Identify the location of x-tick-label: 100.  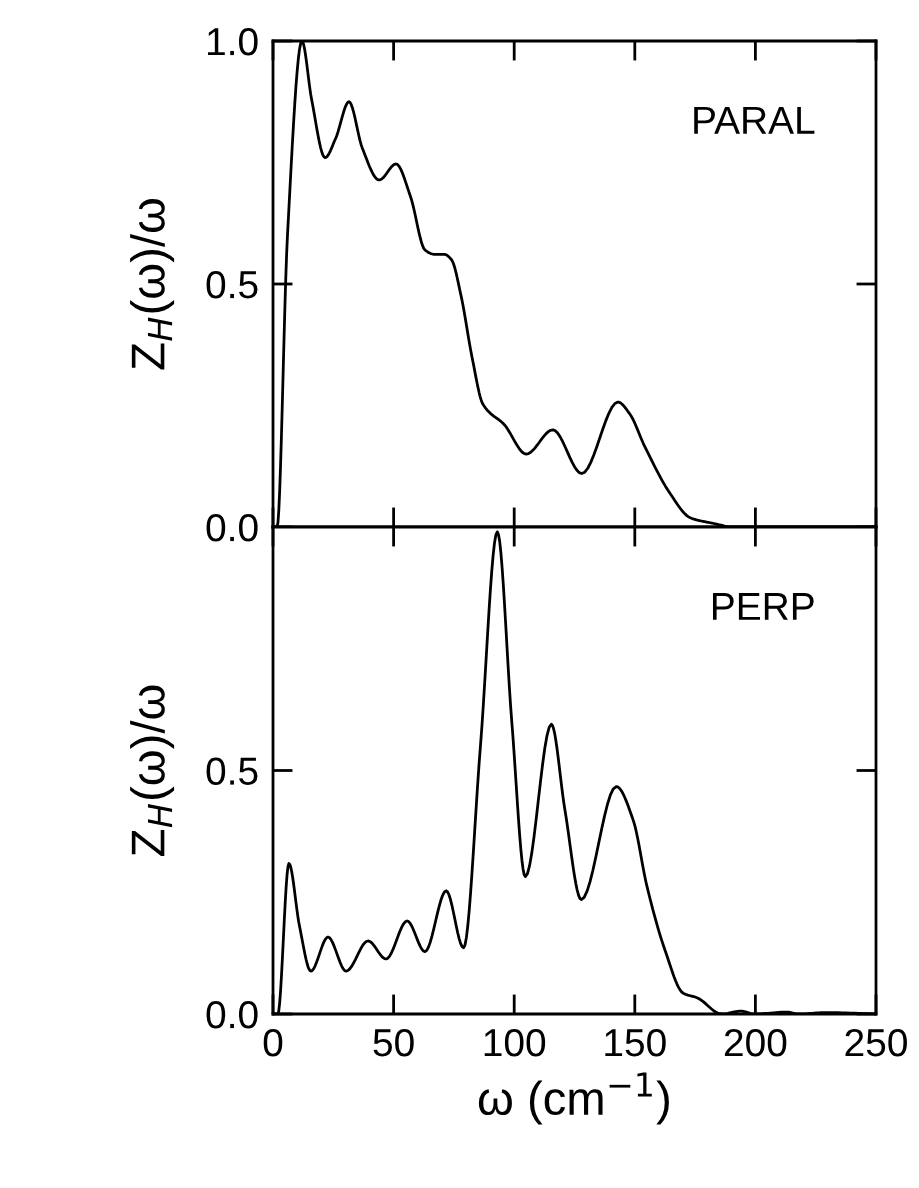
(515, 1042).